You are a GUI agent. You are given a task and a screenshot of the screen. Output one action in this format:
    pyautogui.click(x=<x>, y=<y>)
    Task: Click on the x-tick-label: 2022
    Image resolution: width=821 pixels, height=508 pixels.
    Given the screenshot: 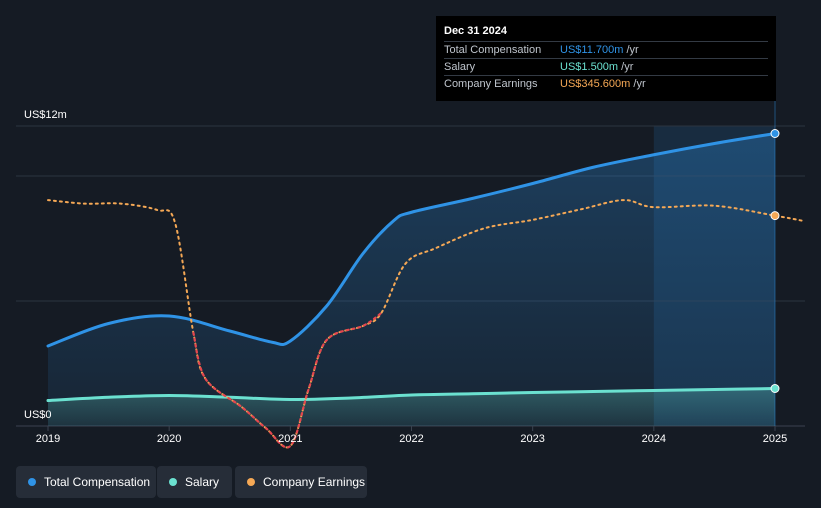 What is the action you would take?
    pyautogui.click(x=411, y=439)
    